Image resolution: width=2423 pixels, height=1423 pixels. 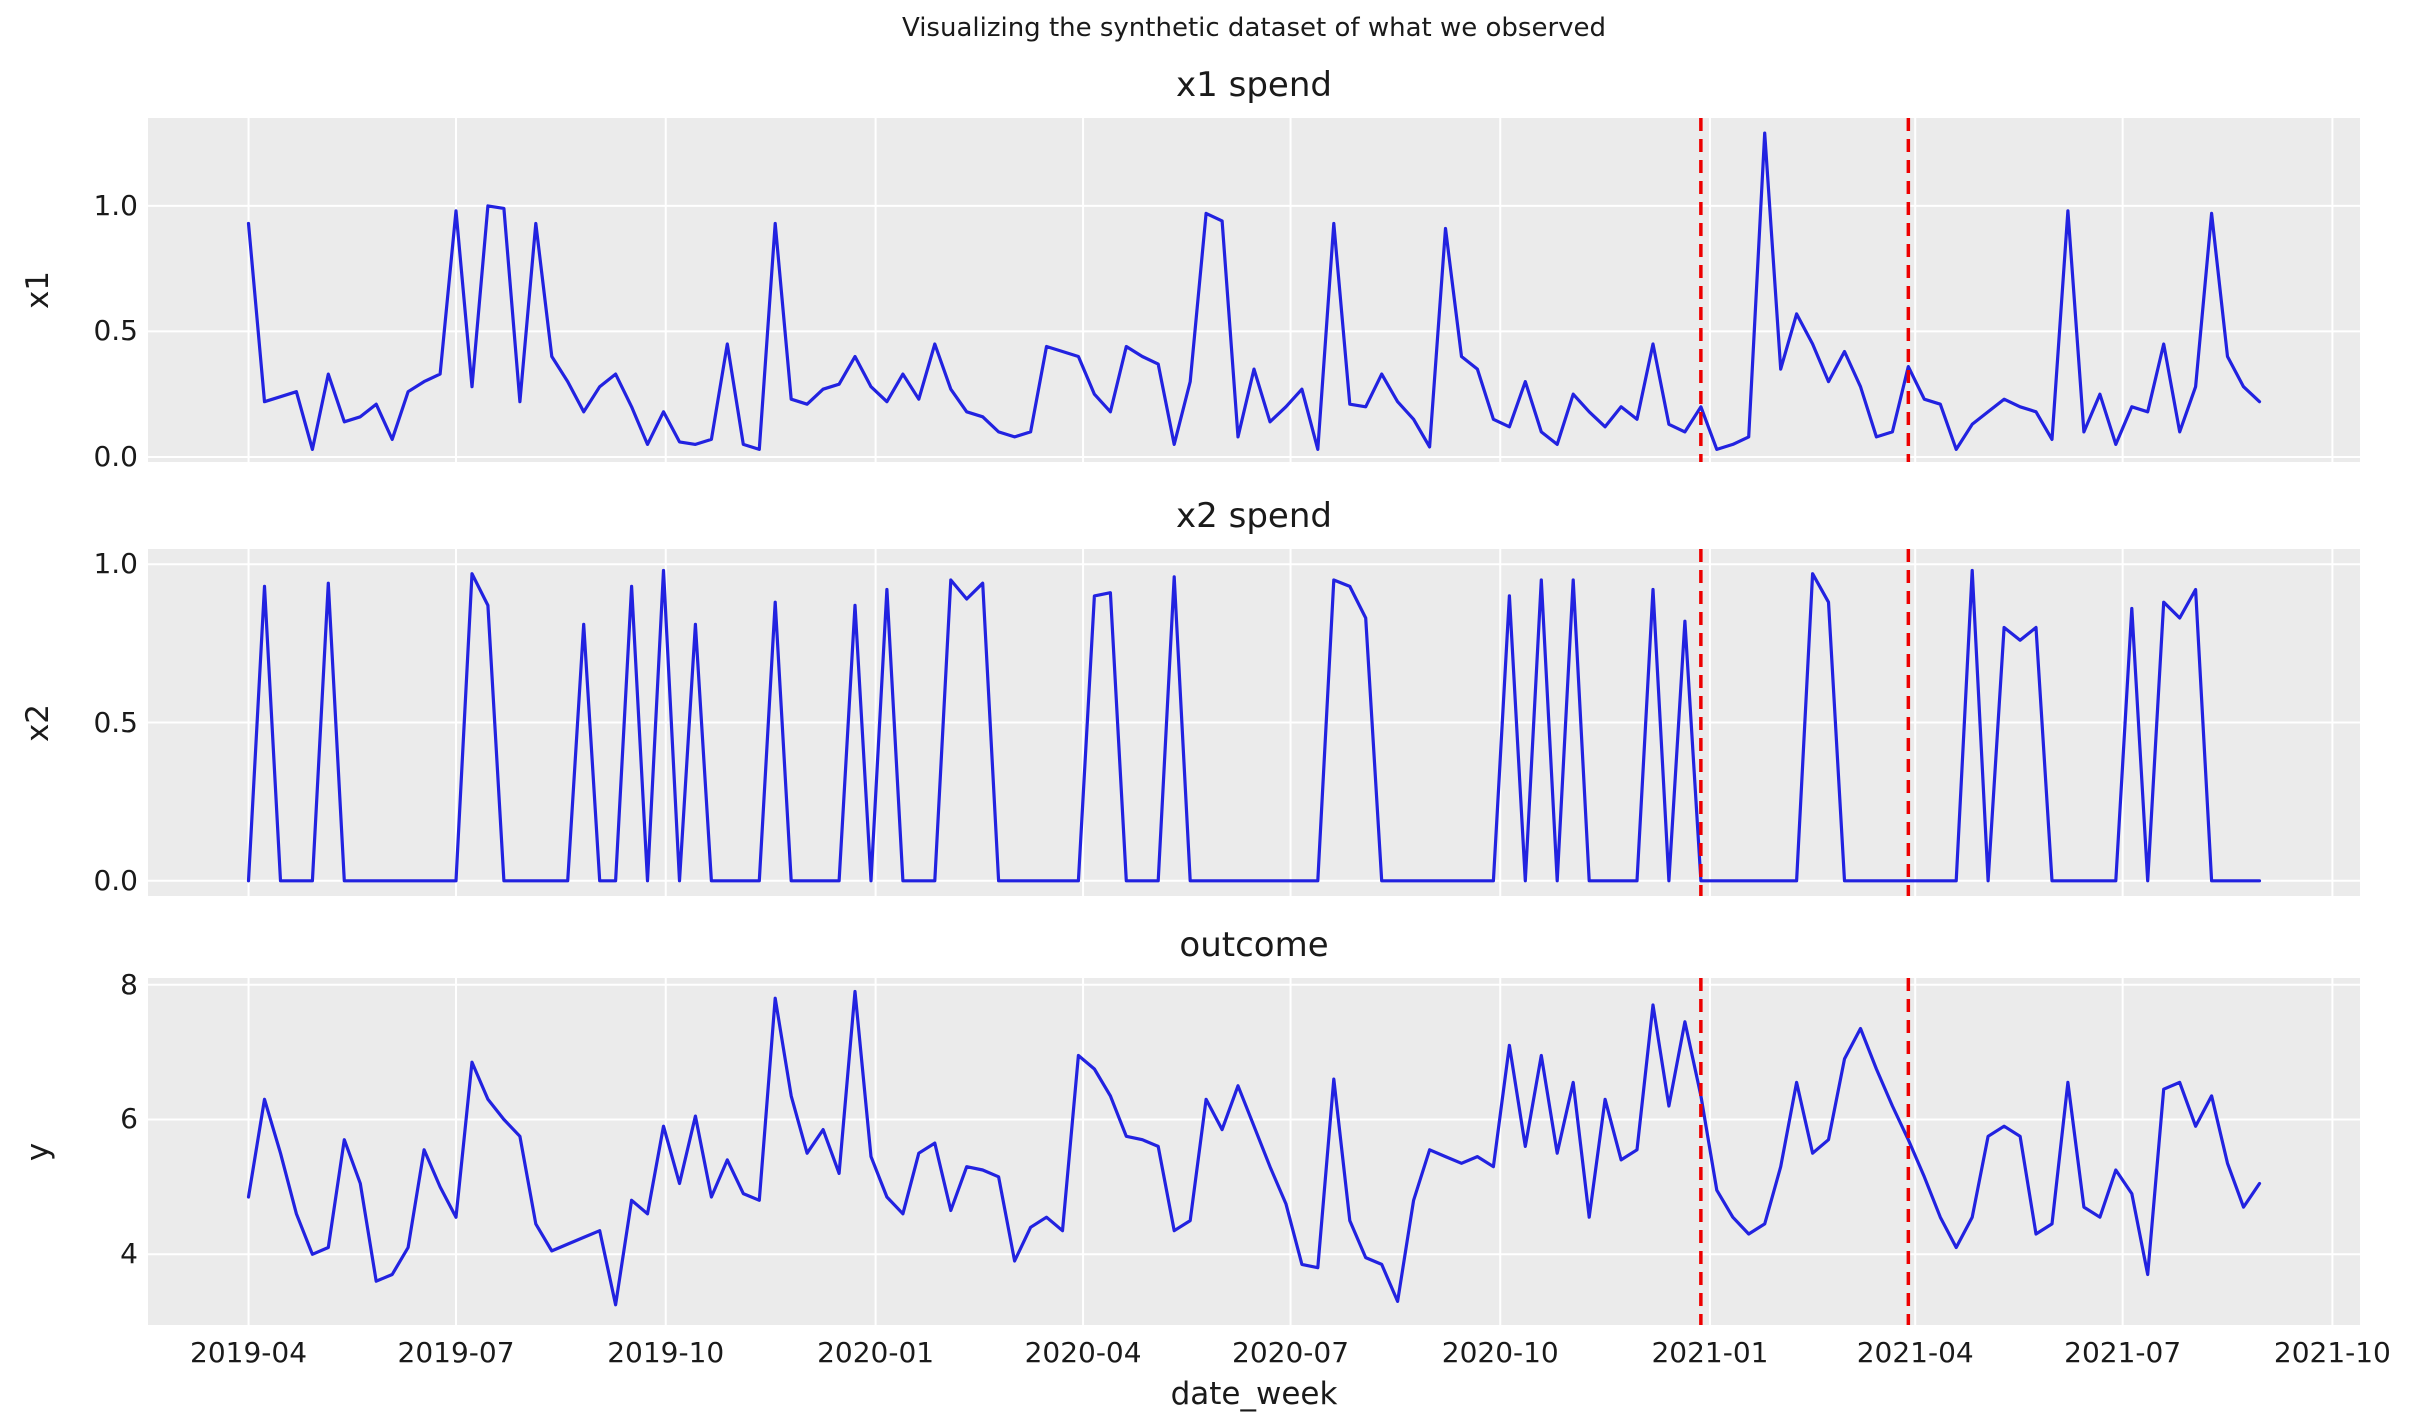 I want to click on y-tick-label: 6, so click(x=129, y=1119).